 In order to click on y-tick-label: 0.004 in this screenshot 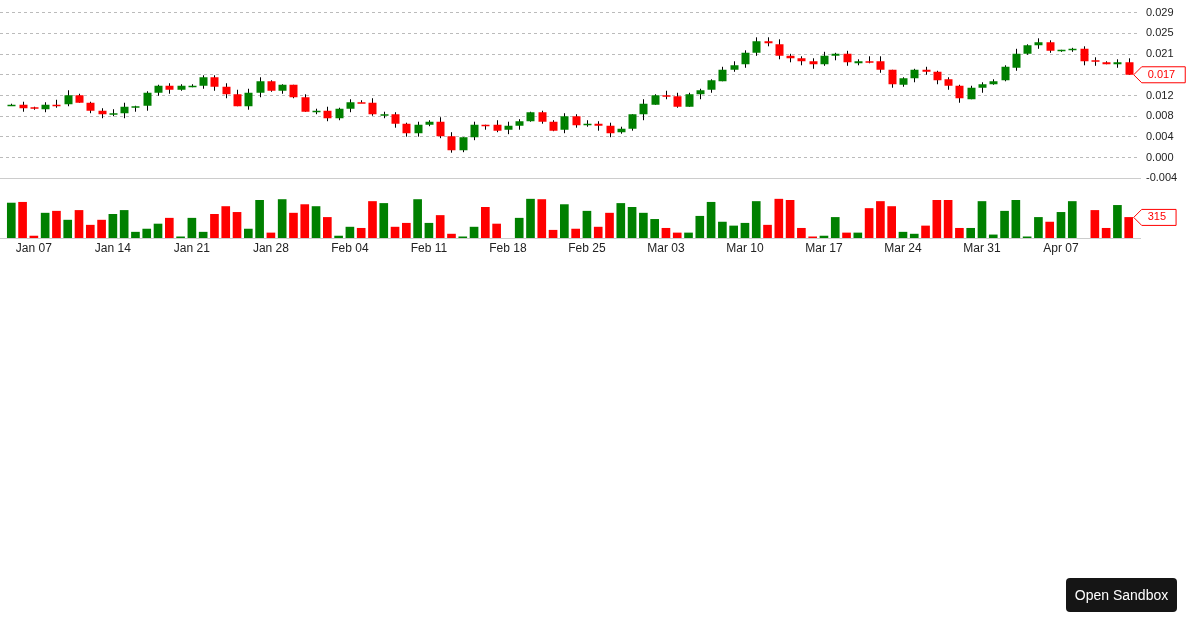, I will do `click(1160, 135)`.